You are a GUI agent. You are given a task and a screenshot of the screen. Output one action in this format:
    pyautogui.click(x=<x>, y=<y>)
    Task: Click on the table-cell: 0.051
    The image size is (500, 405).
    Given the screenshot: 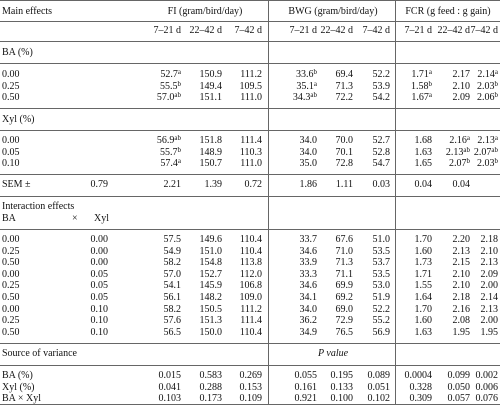 What is the action you would take?
    pyautogui.click(x=379, y=387)
    